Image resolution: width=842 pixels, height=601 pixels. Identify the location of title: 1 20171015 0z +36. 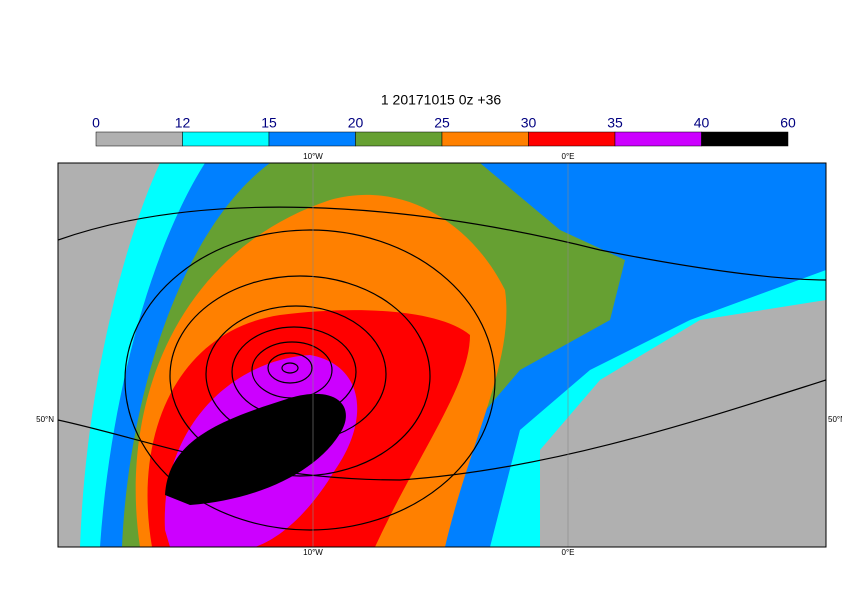
(441, 100).